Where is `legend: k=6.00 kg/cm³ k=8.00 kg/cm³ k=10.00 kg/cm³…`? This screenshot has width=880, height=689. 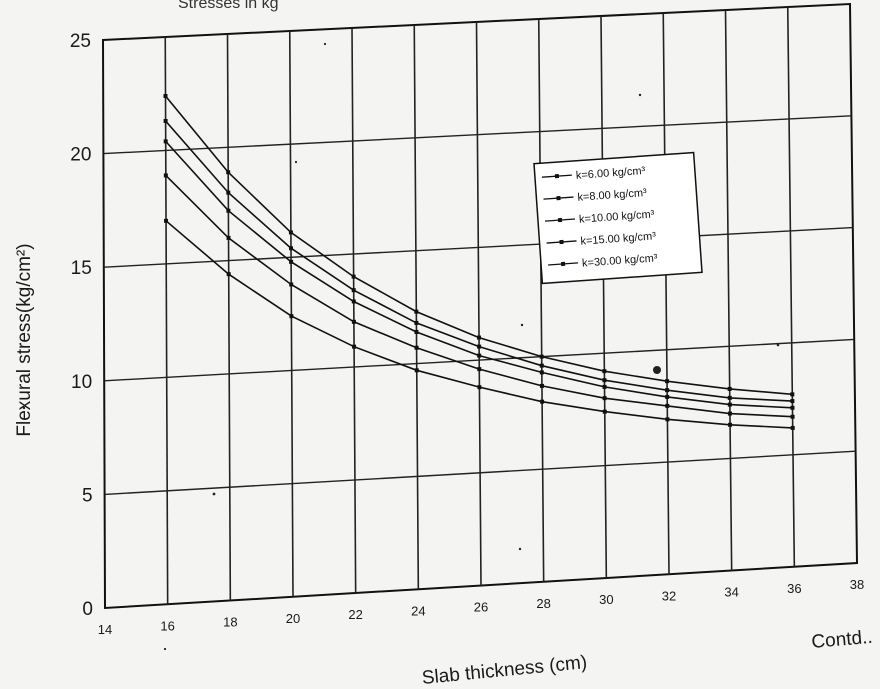
legend: k=6.00 kg/cm³ k=8.00 kg/cm³ k=10.00 kg/cm³… is located at coordinates (618, 218).